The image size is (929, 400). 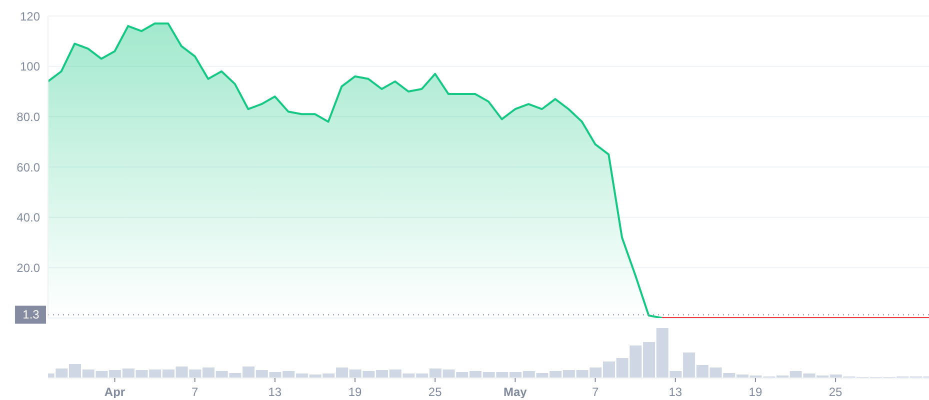 What do you see at coordinates (31, 315) in the screenshot?
I see `ref-line-label: 1.3` at bounding box center [31, 315].